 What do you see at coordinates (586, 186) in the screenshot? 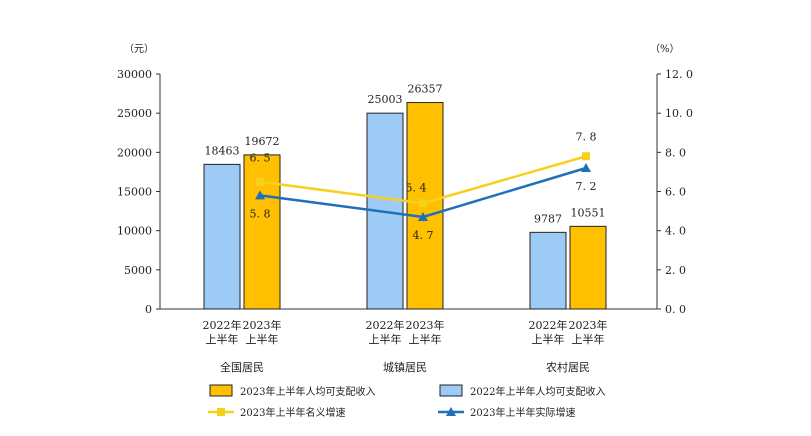
I see `real-label-2: 7. 2` at bounding box center [586, 186].